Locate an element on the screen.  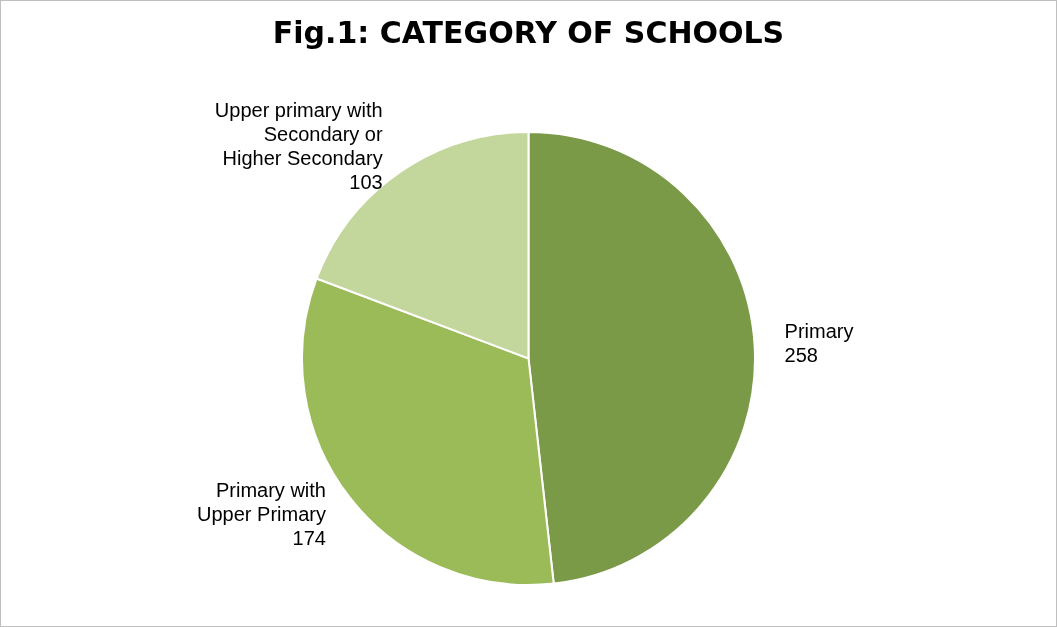
slice-label: Primary is located at coordinates (819, 330).